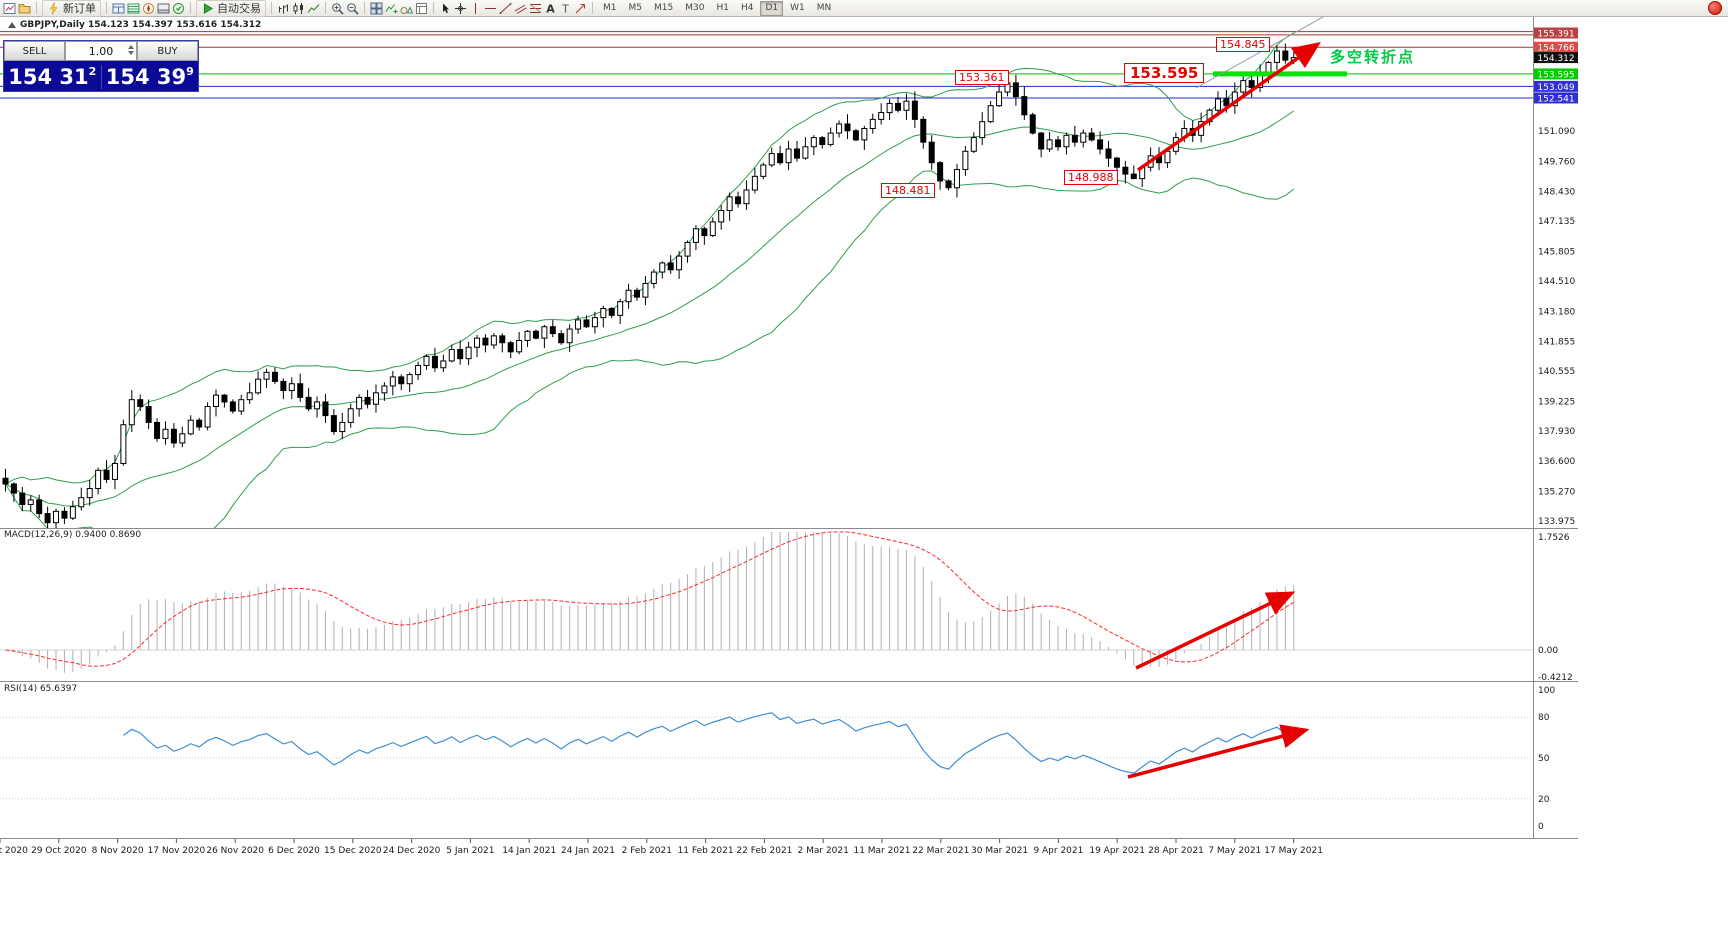 This screenshot has height=941, width=1728. I want to click on price-annotation: 153.595, so click(1164, 73).